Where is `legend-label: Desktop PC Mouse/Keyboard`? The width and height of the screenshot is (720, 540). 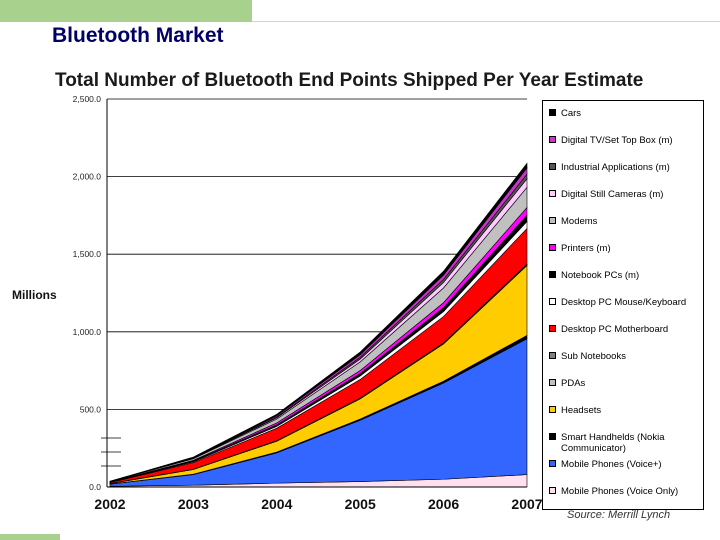
legend-label: Desktop PC Mouse/Keyboard is located at coordinates (624, 302).